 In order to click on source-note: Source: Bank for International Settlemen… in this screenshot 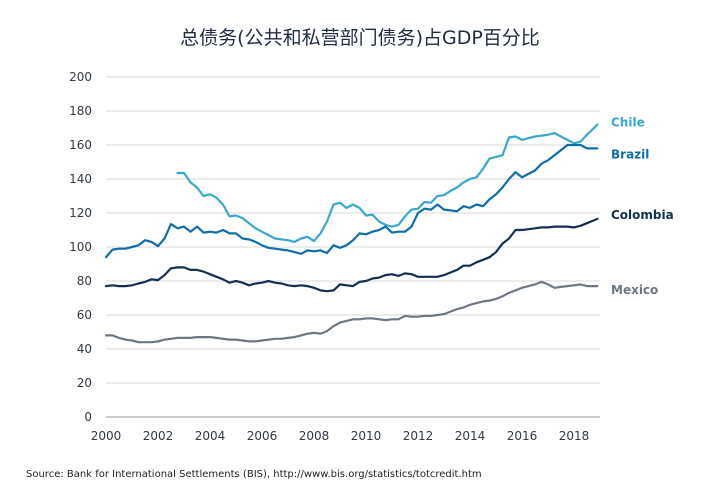, I will do `click(254, 474)`.